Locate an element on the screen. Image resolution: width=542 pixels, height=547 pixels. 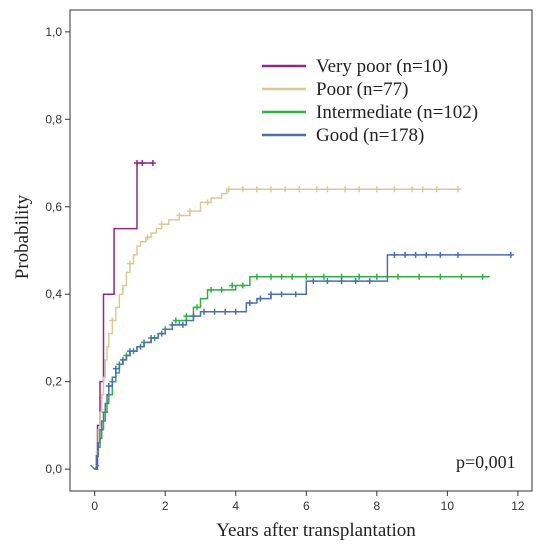
y-tick-label: 0,4 is located at coordinates (53, 294).